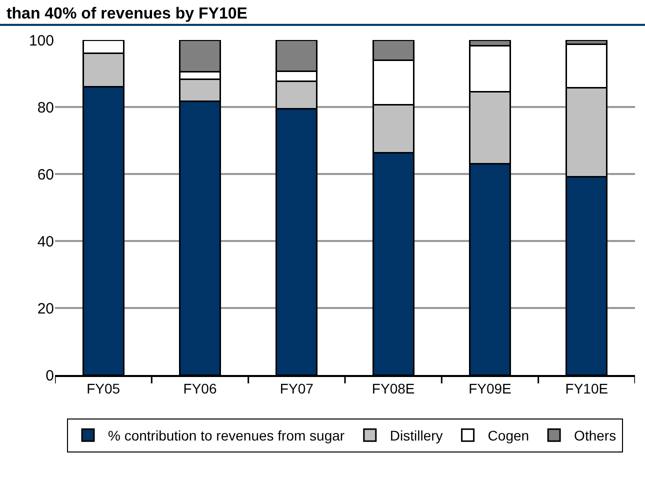  What do you see at coordinates (297, 388) in the screenshot?
I see `x-tick-label: FY07` at bounding box center [297, 388].